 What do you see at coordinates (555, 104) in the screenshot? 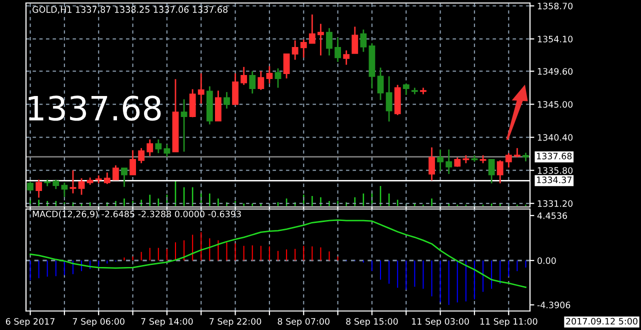
I see `y-tick-label: 1345.00` at bounding box center [555, 104].